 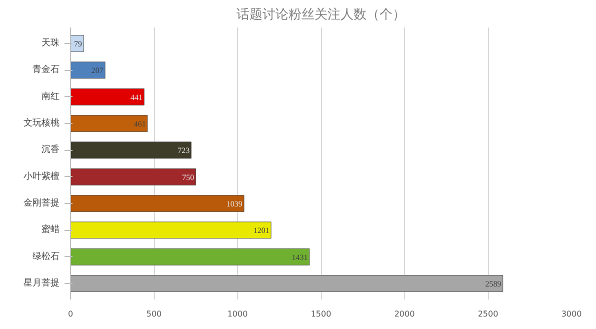 What do you see at coordinates (42, 176) in the screenshot?
I see `y-tick-label: 小叶紫檀` at bounding box center [42, 176].